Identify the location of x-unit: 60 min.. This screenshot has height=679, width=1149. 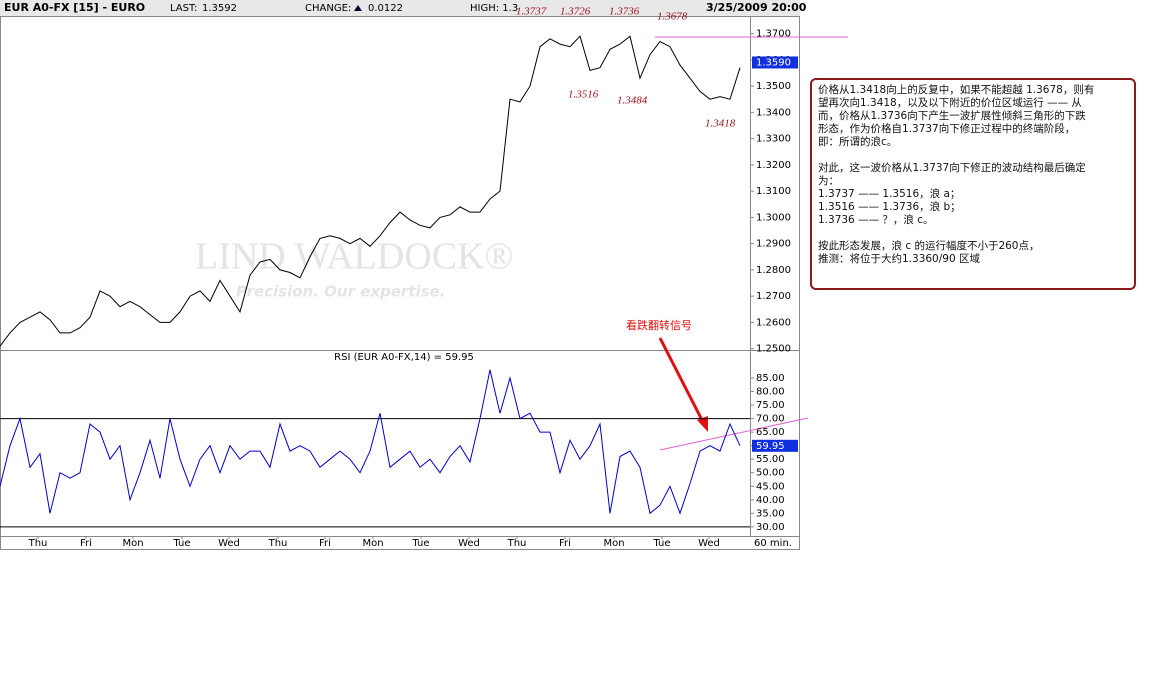
(773, 543).